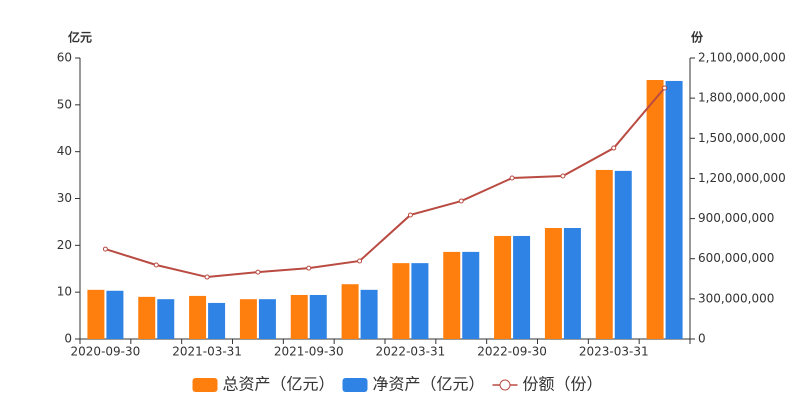 The height and width of the screenshot is (400, 800). Describe the element at coordinates (64, 151) in the screenshot. I see `y-tick-label: 40` at that location.